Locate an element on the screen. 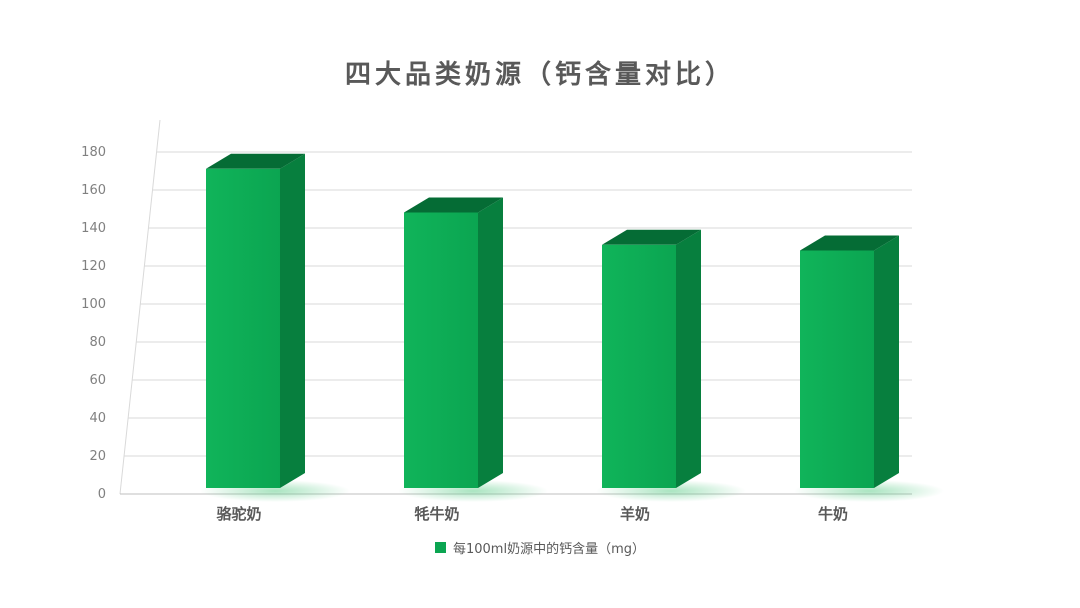 The image size is (1080, 608). y-tick-label: 0 is located at coordinates (102, 494).